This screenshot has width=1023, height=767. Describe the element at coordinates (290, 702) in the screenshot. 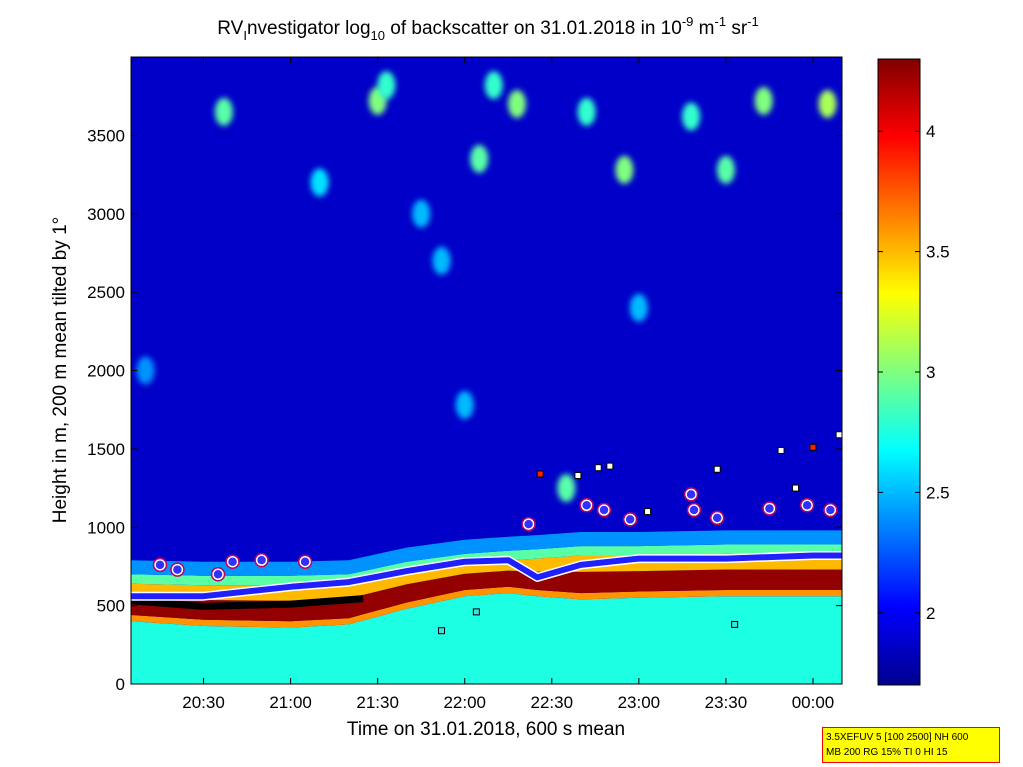

I see `x-tick-label: 21:00` at that location.